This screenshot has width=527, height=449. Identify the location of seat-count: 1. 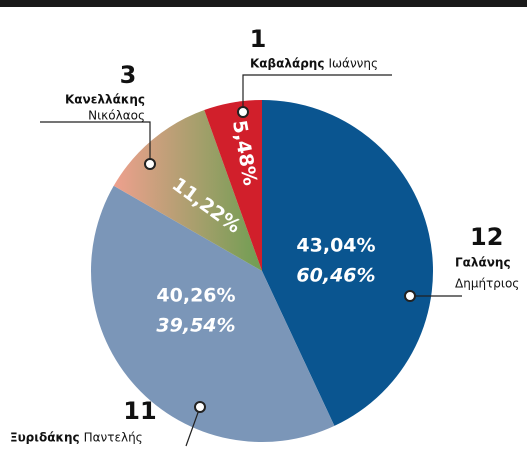
(258, 39).